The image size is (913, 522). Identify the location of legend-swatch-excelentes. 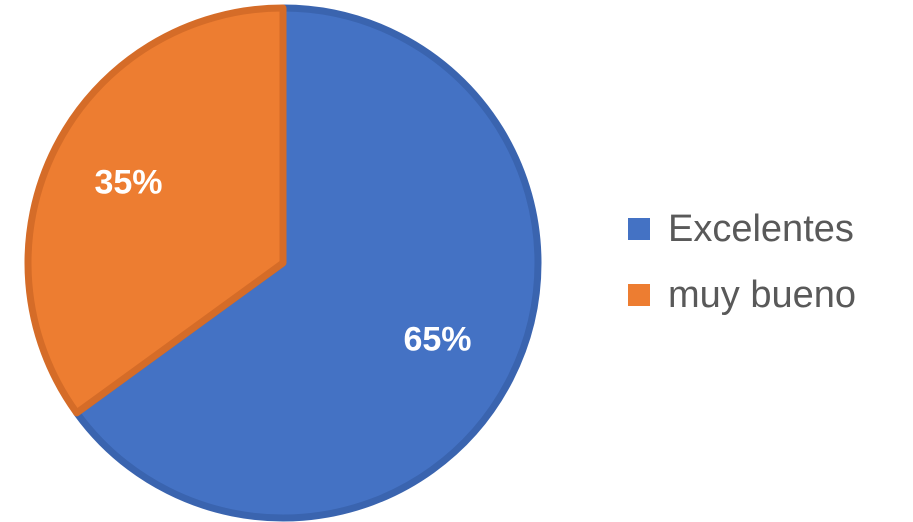
(639, 229).